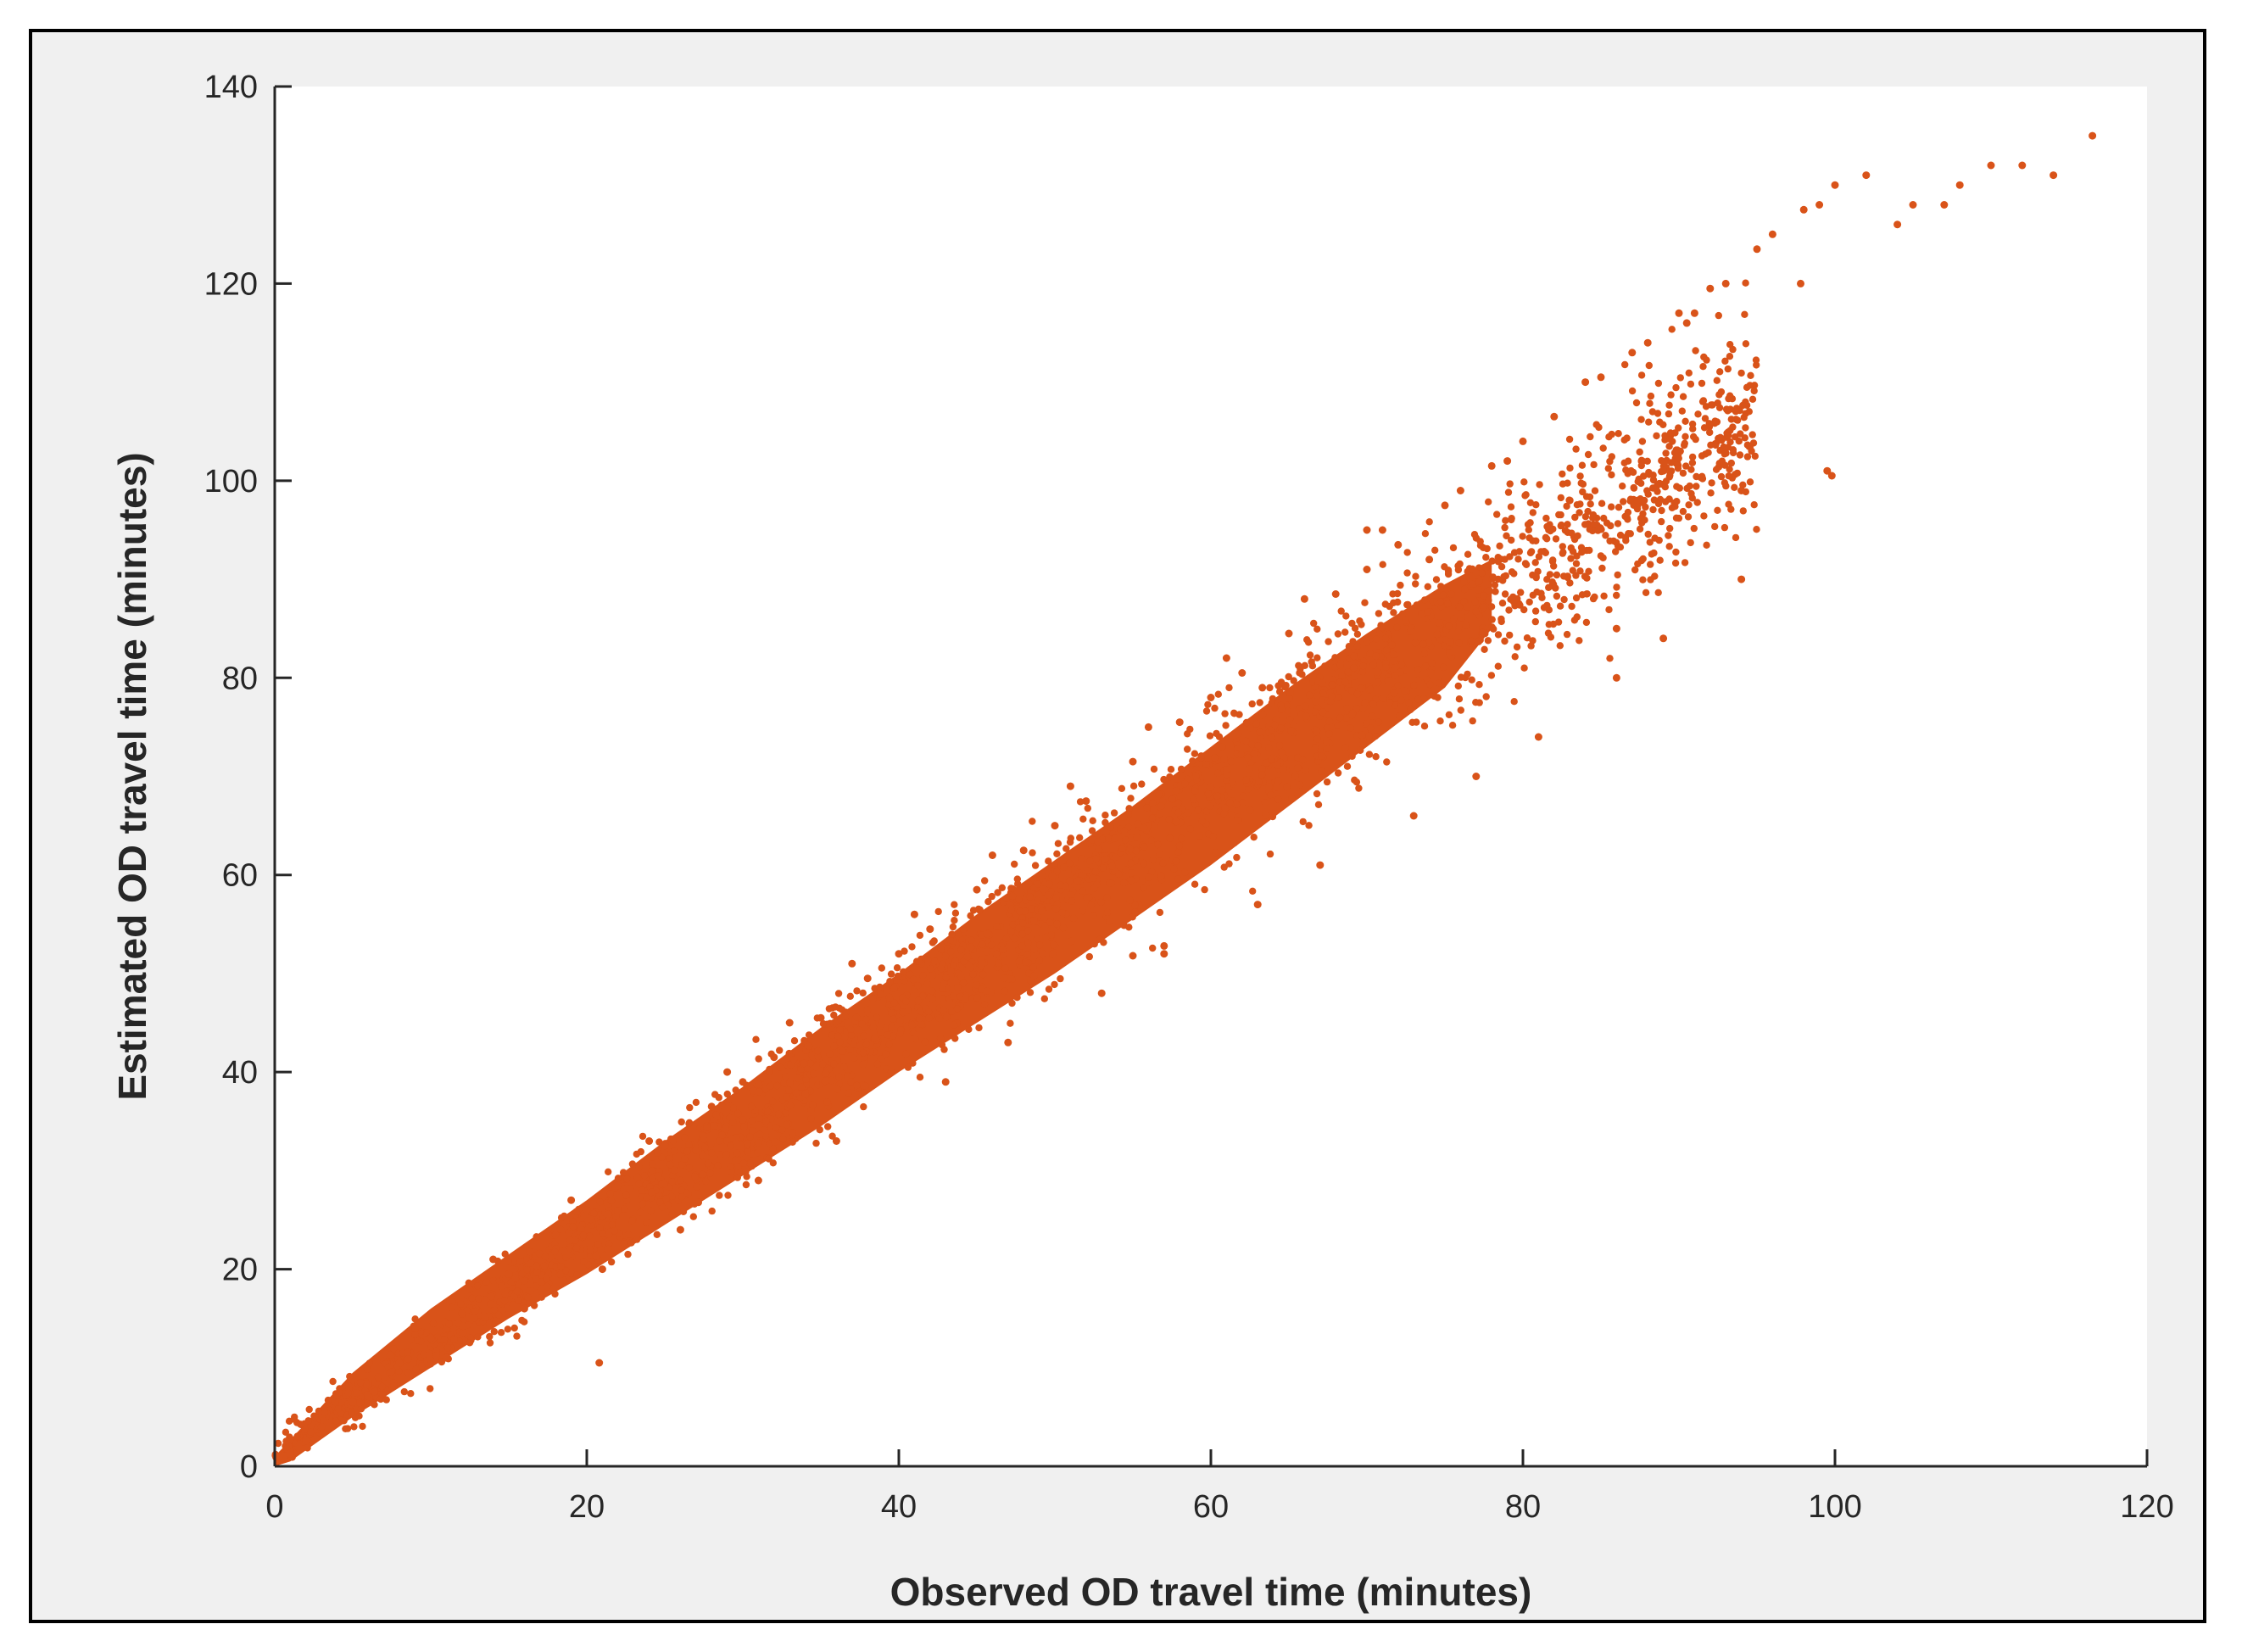 This screenshot has height=1652, width=2242. Describe the element at coordinates (132, 776) in the screenshot. I see `y-axis-title: Estimated OD travel time (minutes)` at that location.